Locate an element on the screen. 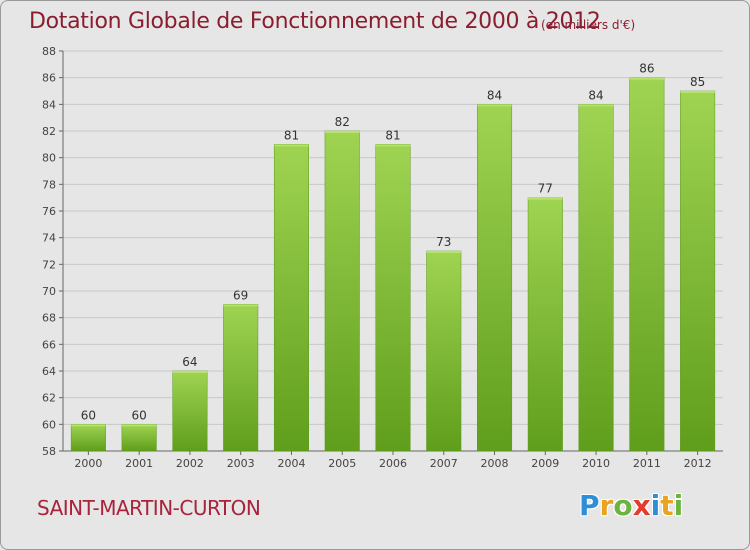 The image size is (750, 550). commune-name: SAINT-MARTIN-CURTON is located at coordinates (149, 508).